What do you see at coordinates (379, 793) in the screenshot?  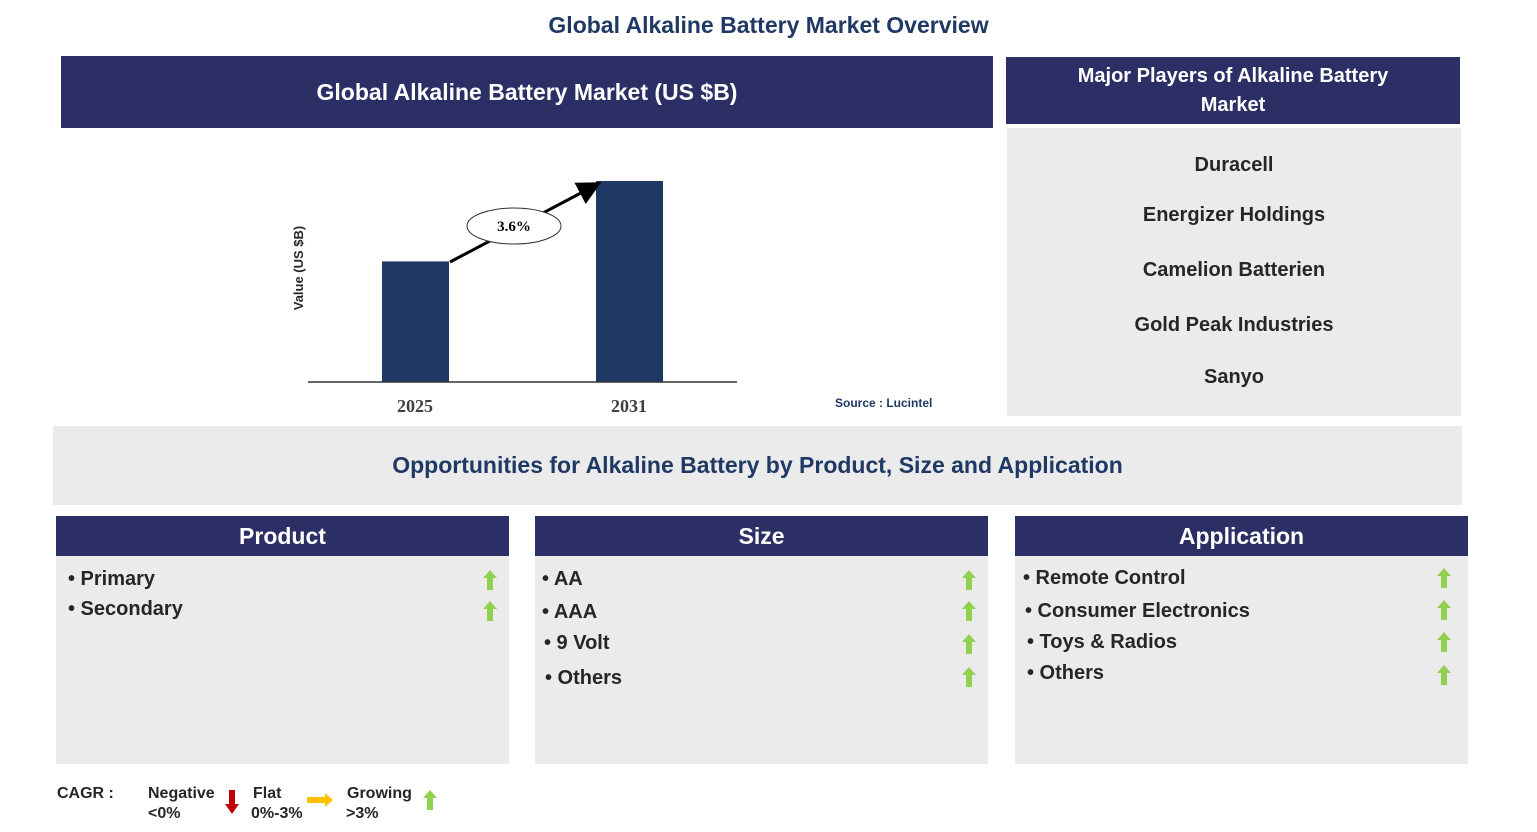 I see `legend-growing: Growing` at bounding box center [379, 793].